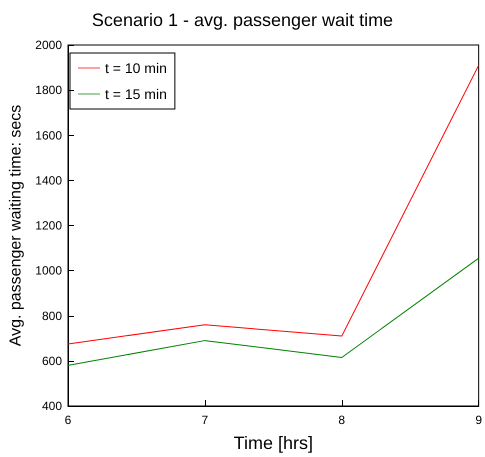 This screenshot has height=457, width=485. I want to click on y-tick-label: 600, so click(52, 361).